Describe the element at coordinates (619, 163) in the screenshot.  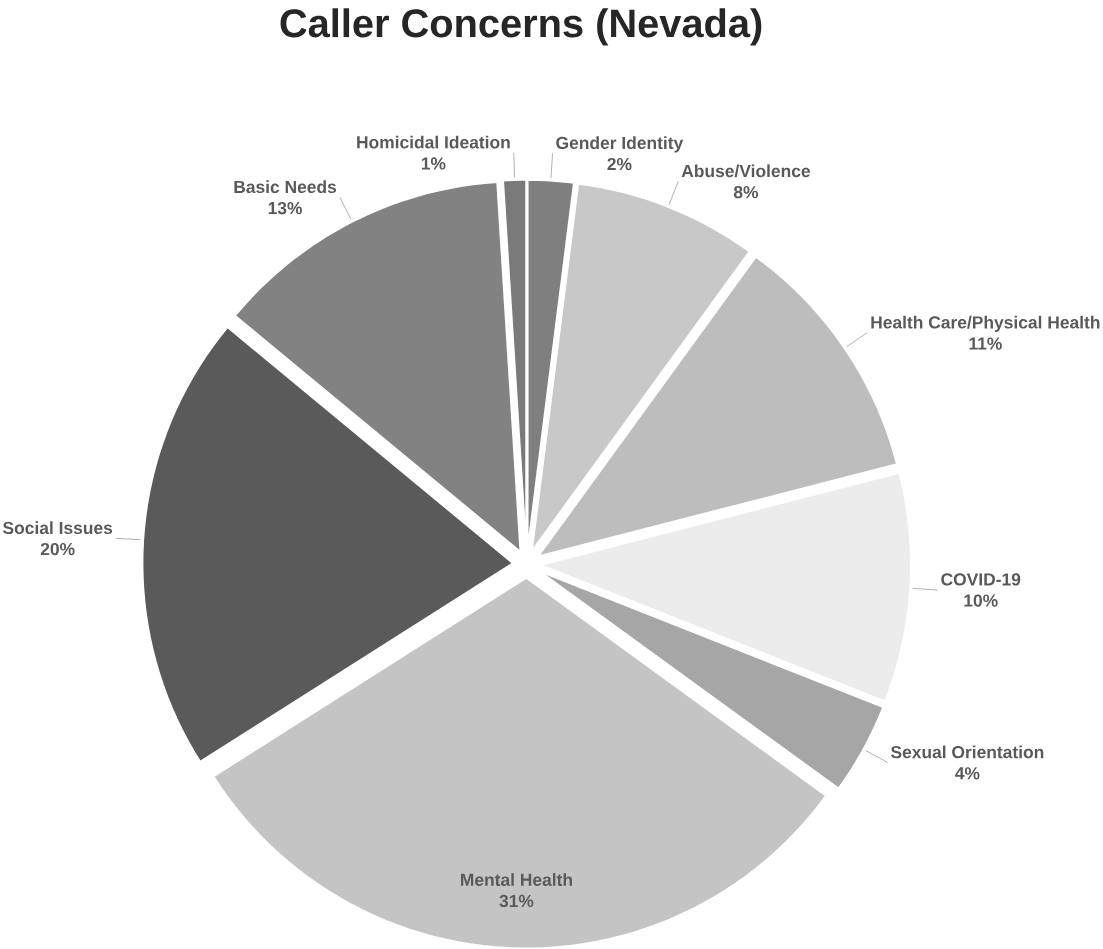
I see `data-label: 2%` at that location.